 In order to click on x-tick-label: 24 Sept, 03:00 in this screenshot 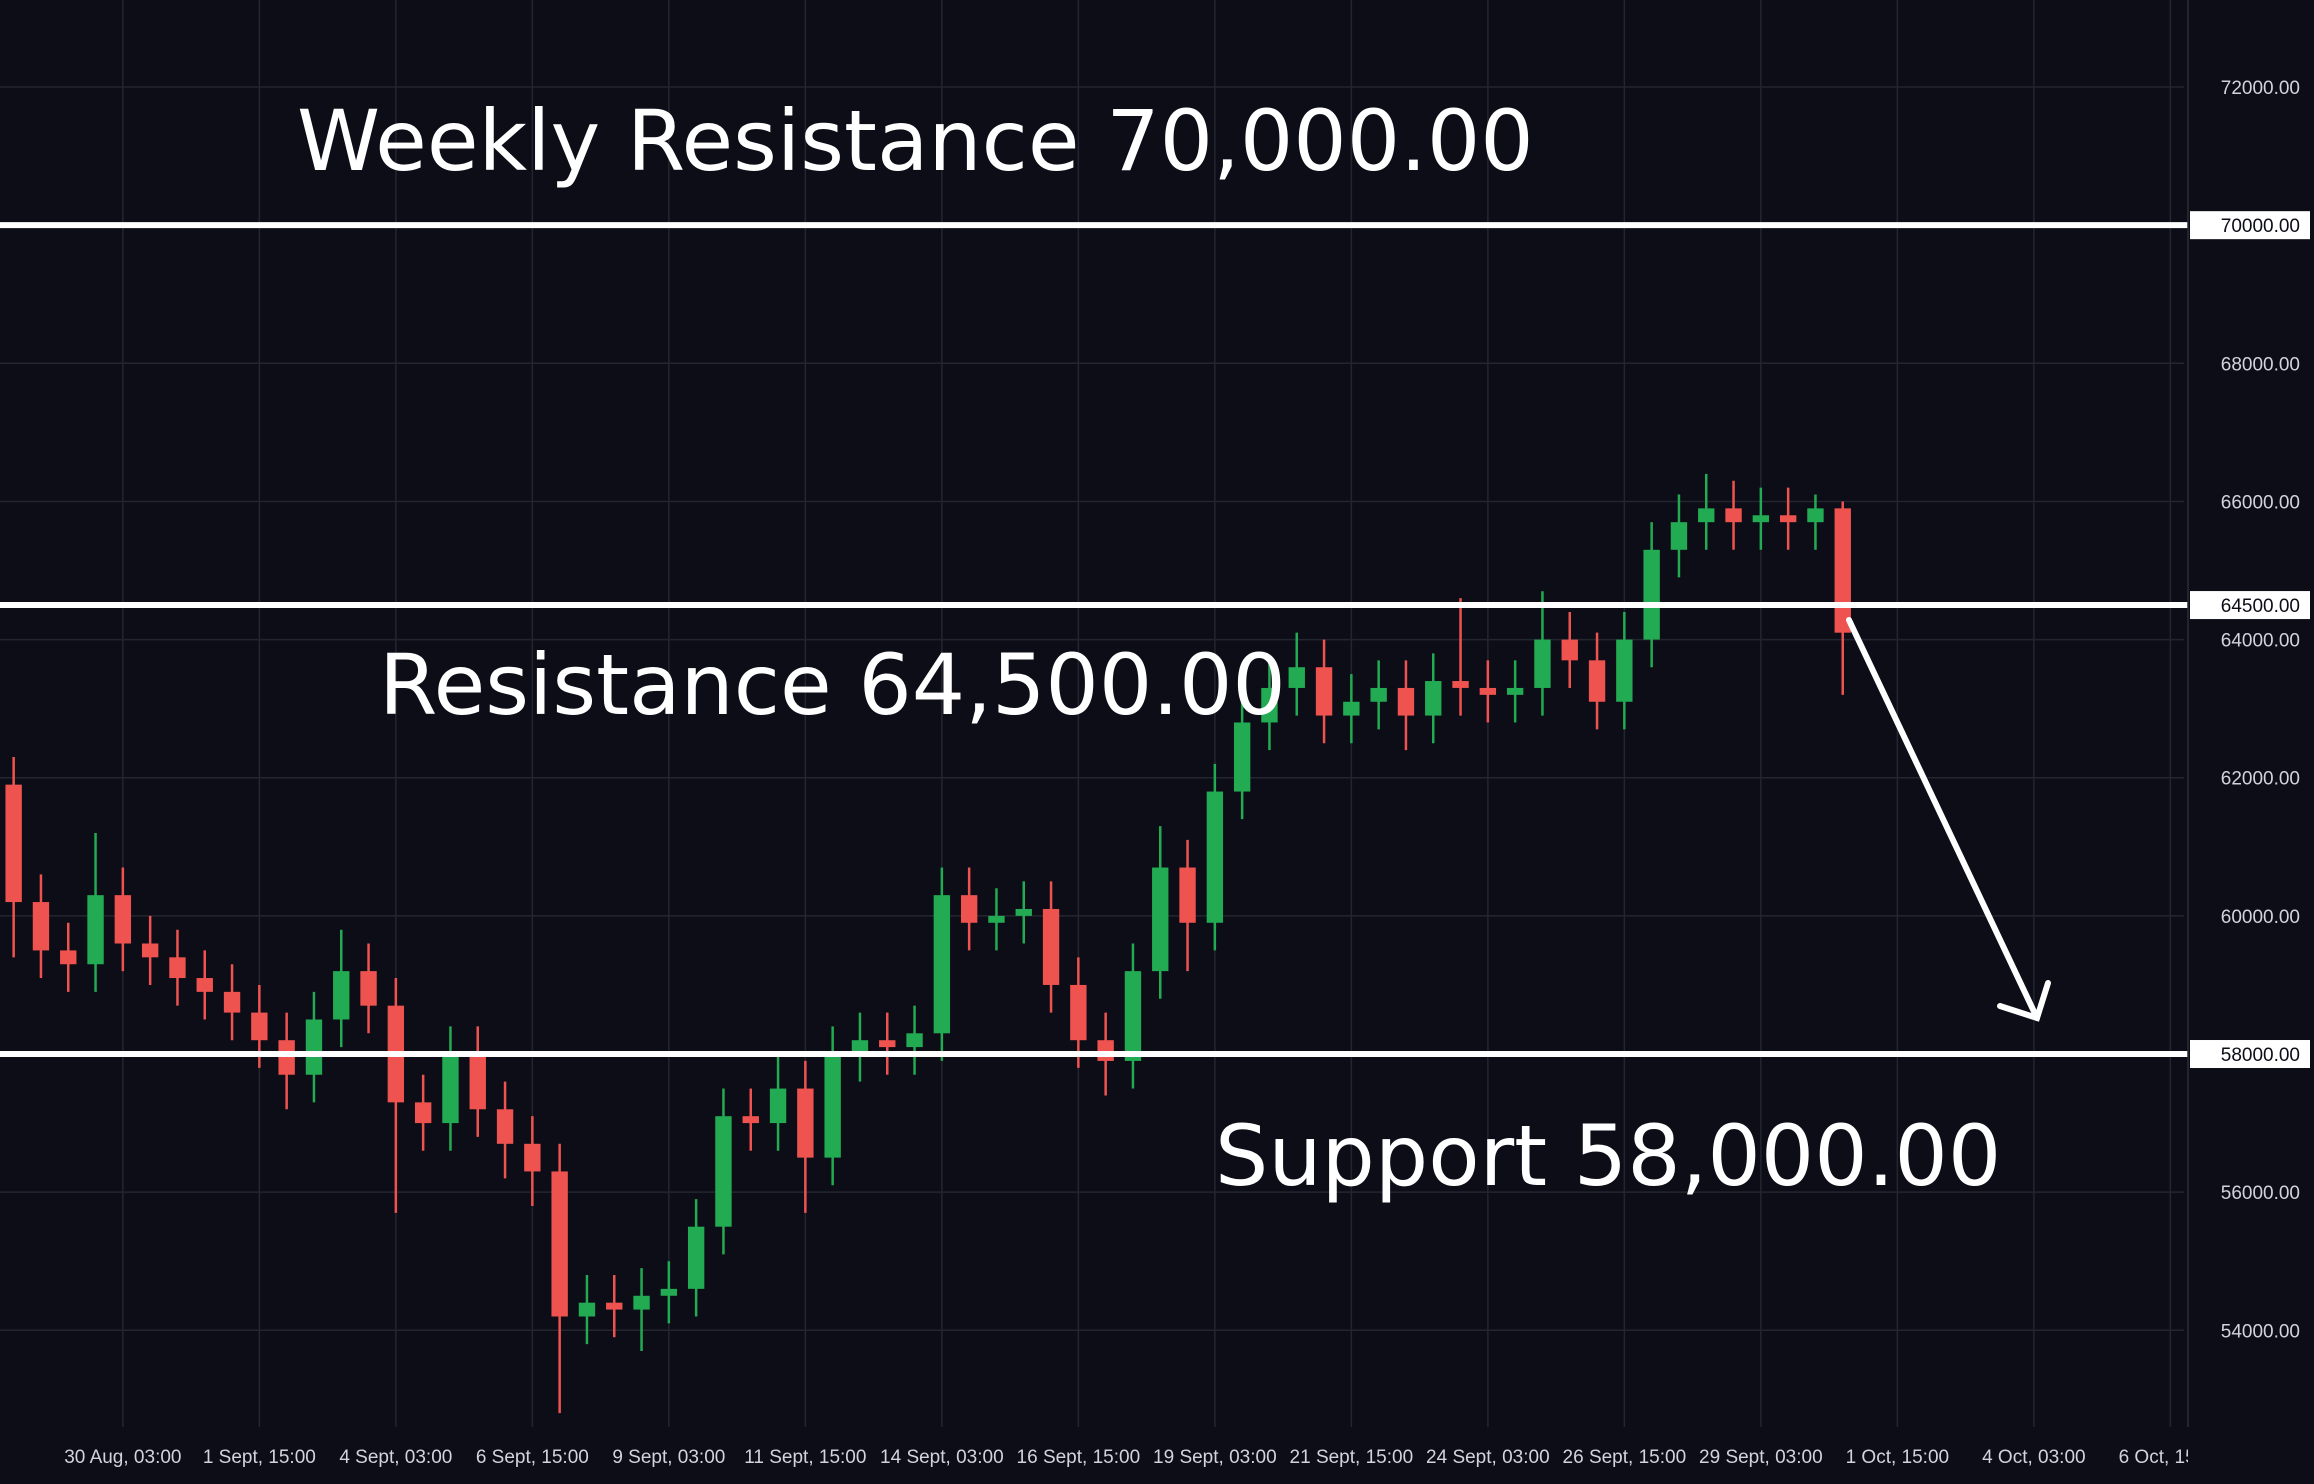, I will do `click(1488, 1457)`.